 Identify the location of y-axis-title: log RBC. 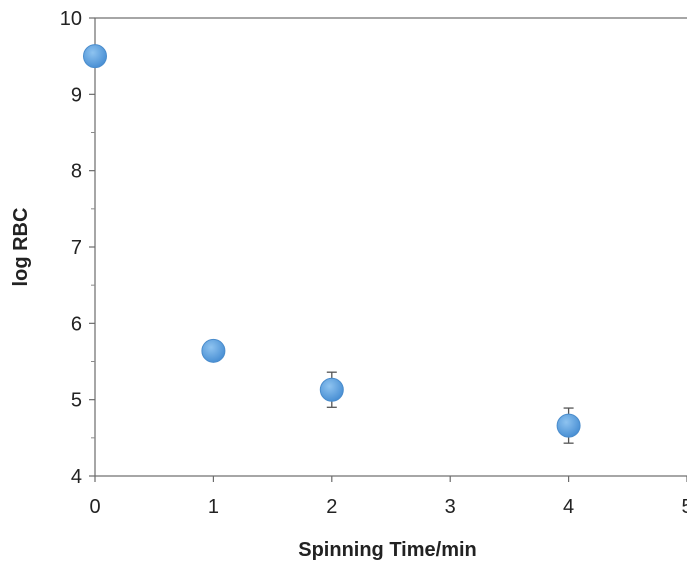
(21, 247).